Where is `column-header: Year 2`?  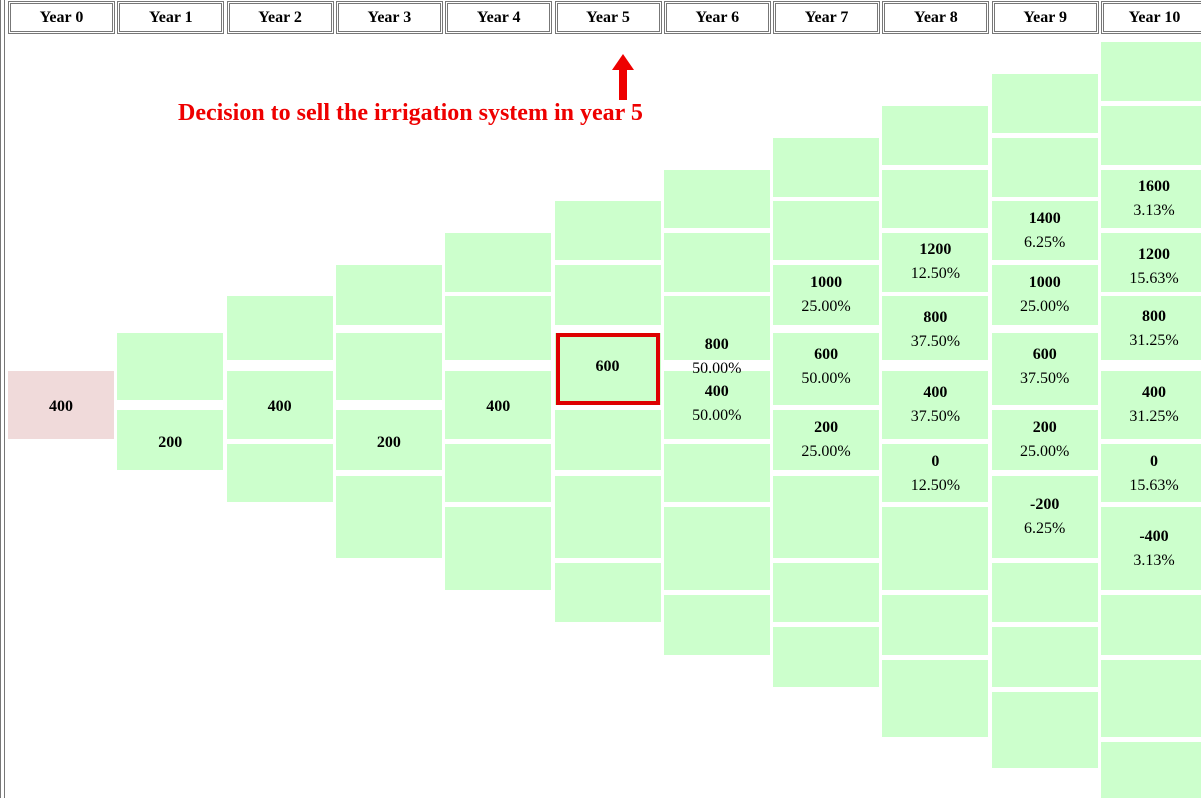
column-header: Year 2 is located at coordinates (280, 17).